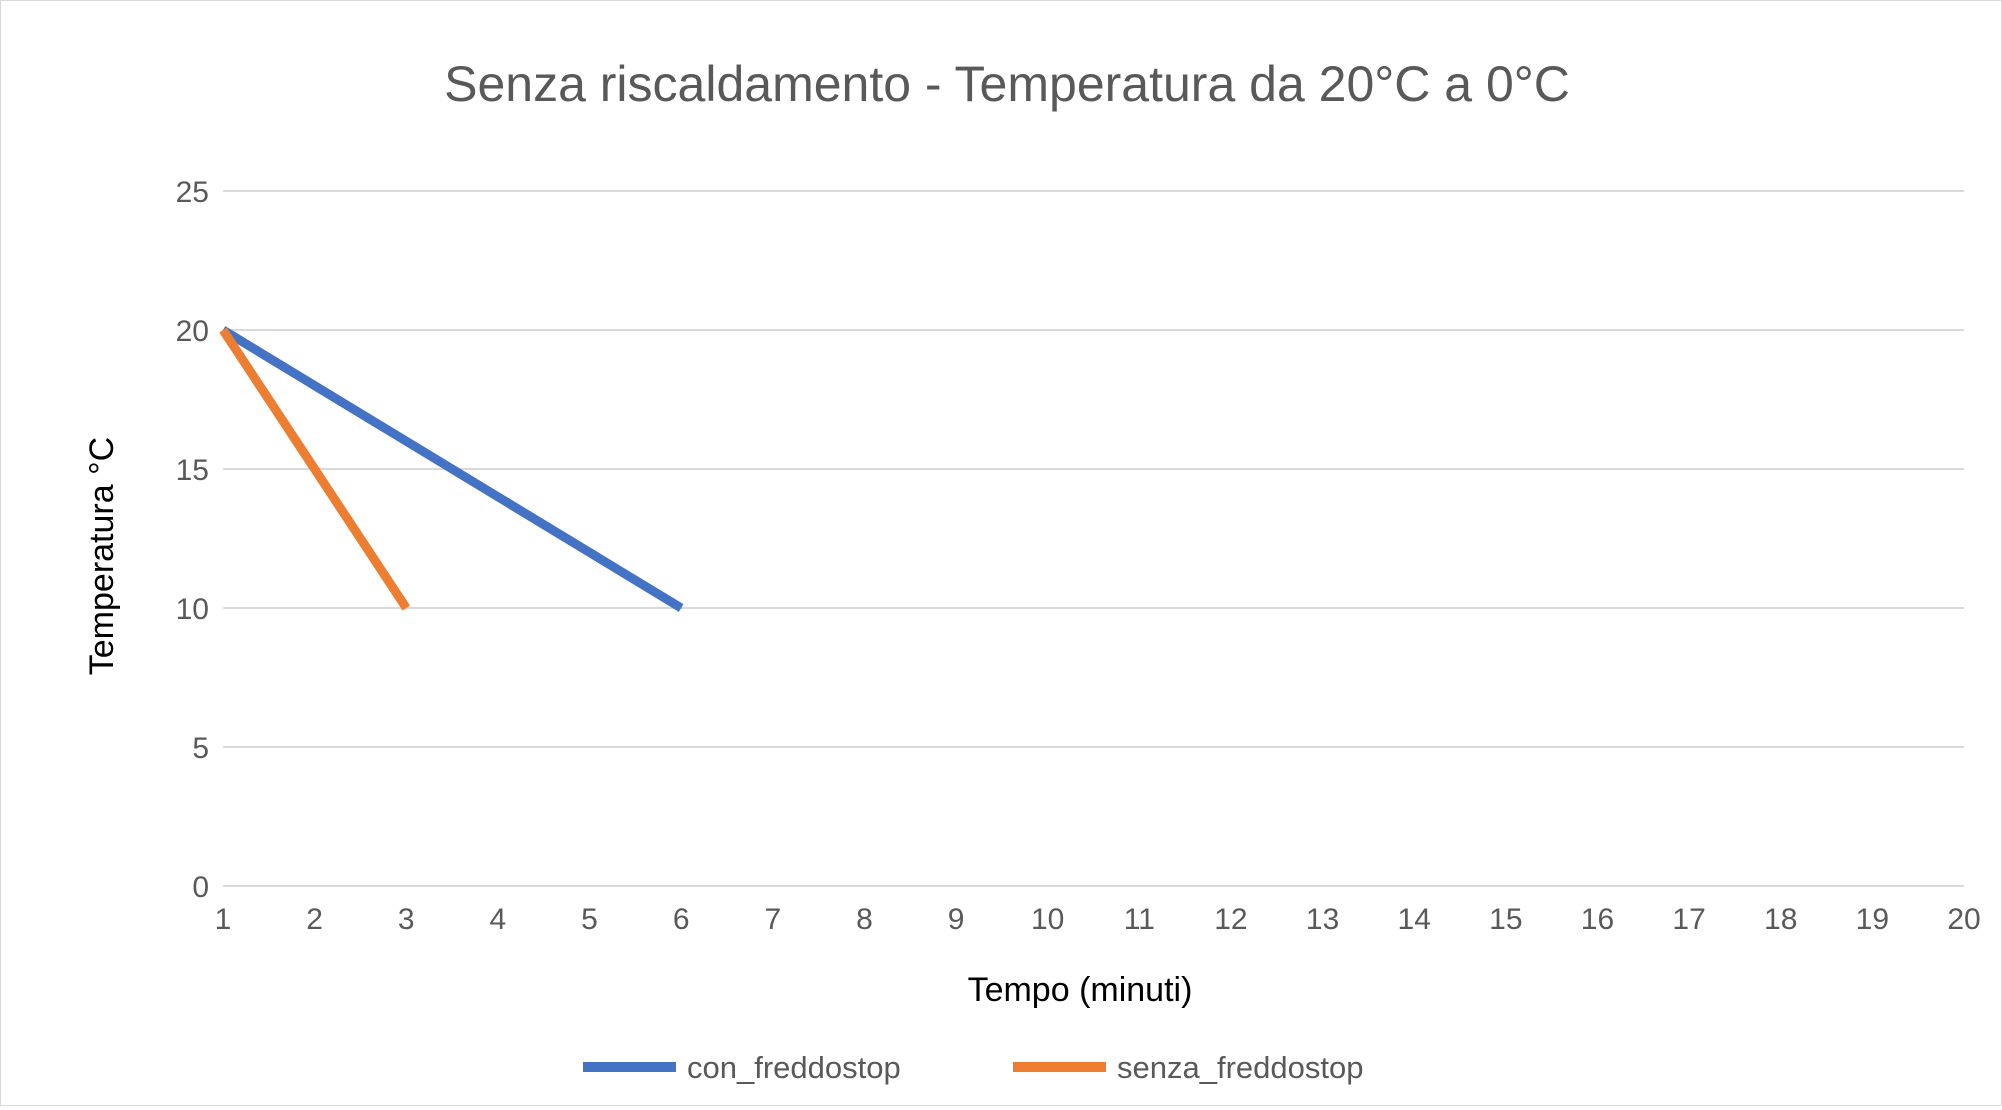 The image size is (2002, 1110). I want to click on y-tick-label: 5, so click(200, 748).